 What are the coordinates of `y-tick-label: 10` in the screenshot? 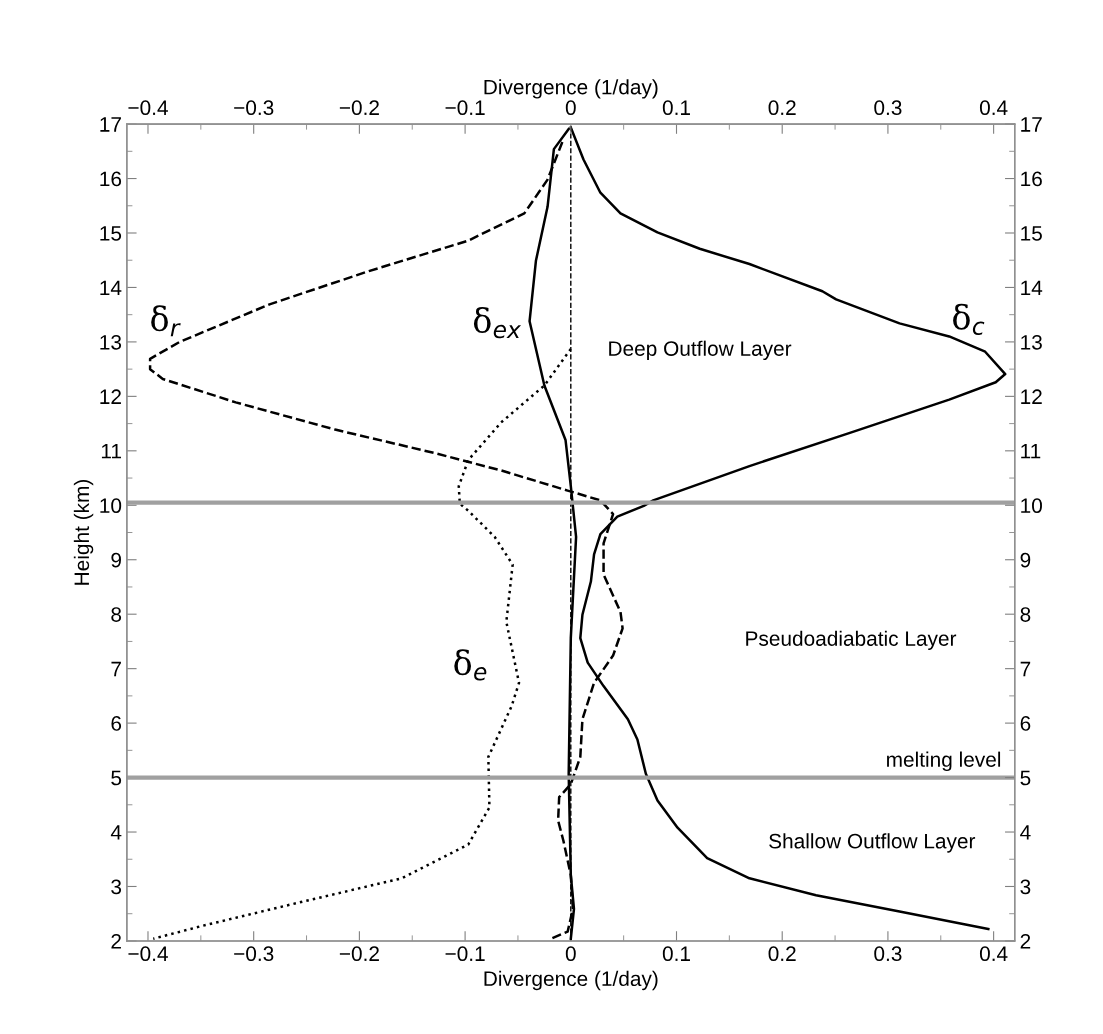 It's located at (111, 506).